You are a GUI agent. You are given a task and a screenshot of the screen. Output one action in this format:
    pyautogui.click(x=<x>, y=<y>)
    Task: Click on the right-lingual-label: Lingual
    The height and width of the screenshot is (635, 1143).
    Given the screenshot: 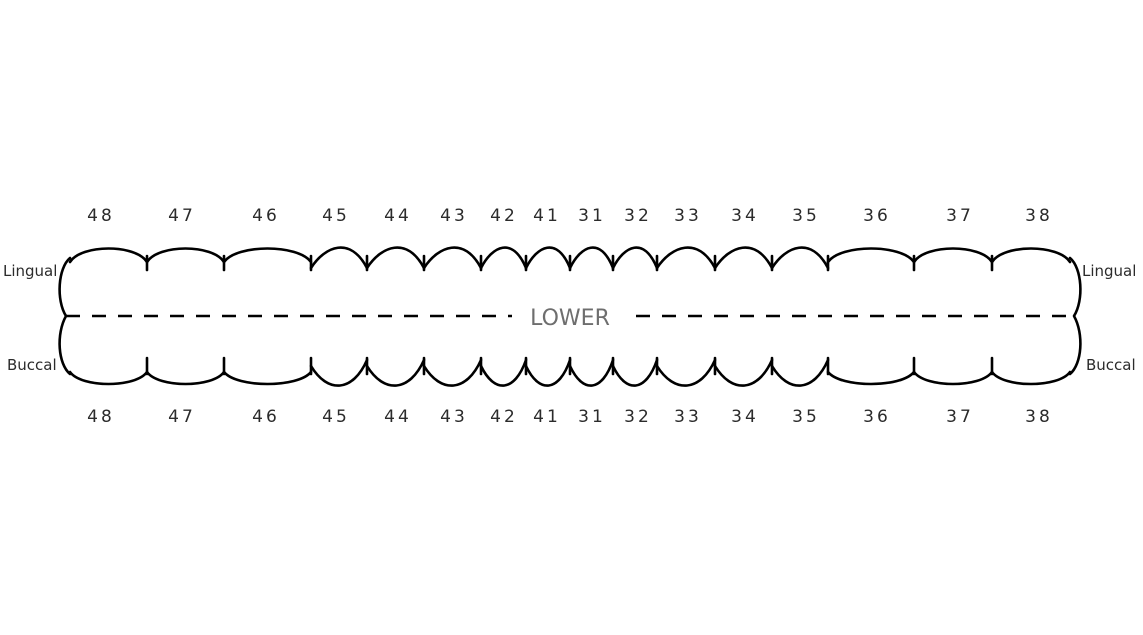 What is the action you would take?
    pyautogui.click(x=1109, y=271)
    